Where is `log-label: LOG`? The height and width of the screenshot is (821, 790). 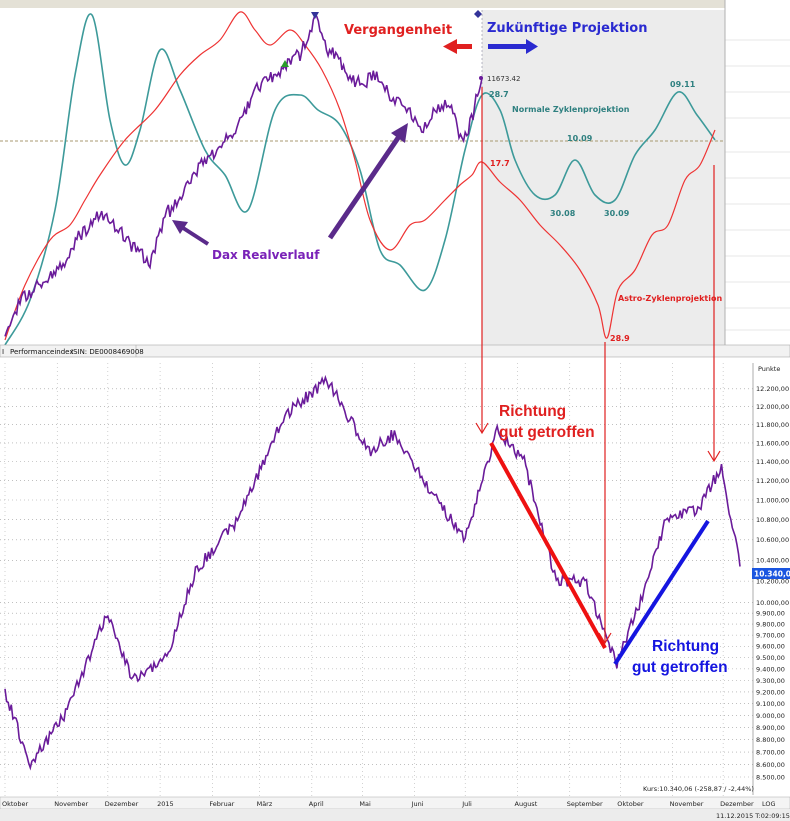 log-label: LOG is located at coordinates (769, 804).